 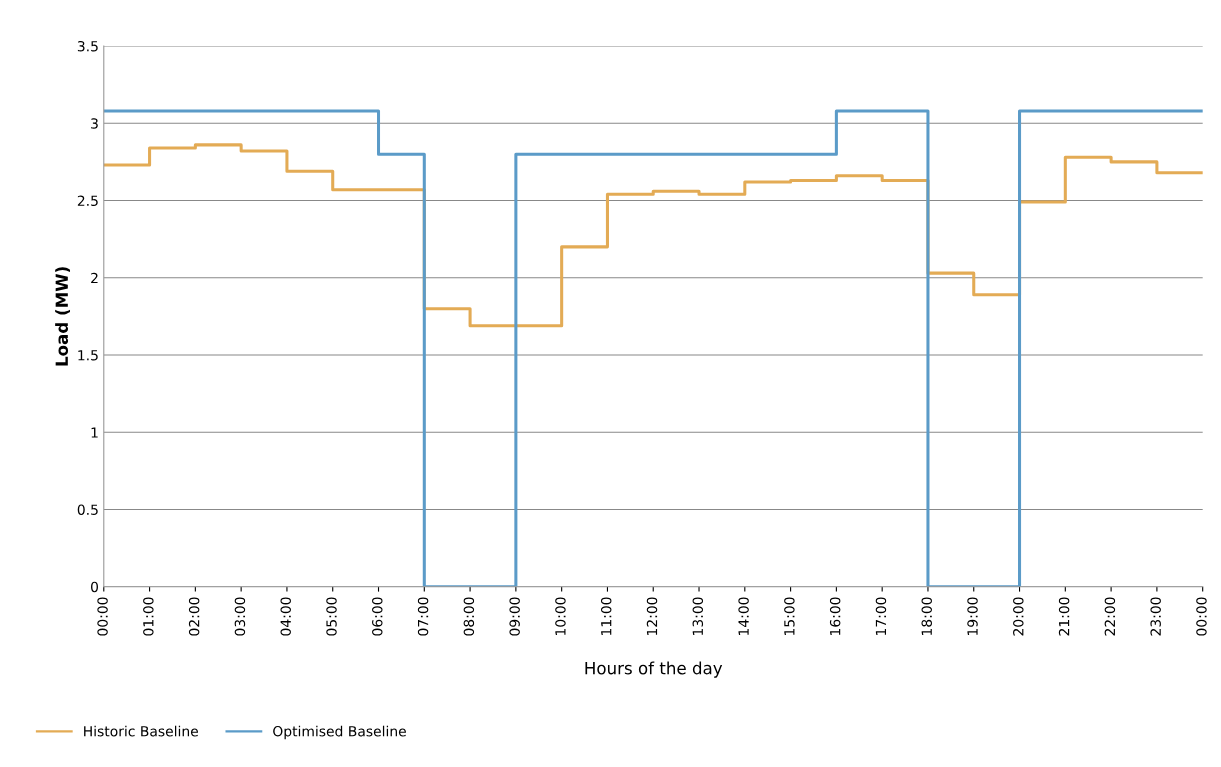 I want to click on x-tick-label: 07:00, so click(x=423, y=616).